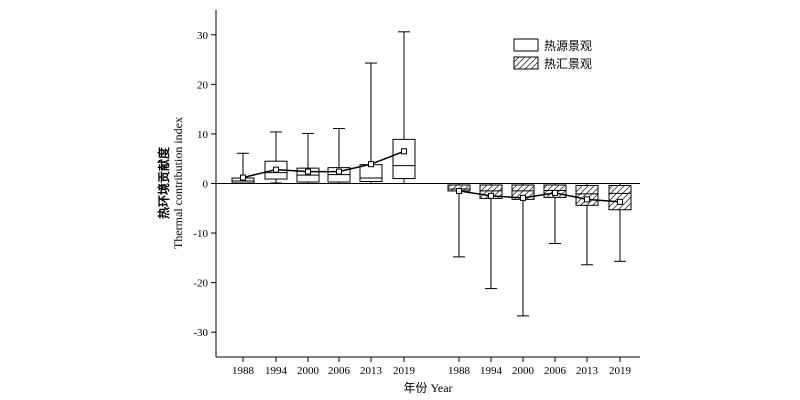 This screenshot has width=800, height=400. I want to click on legend-label-heat-source: 热源景观, so click(568, 46).